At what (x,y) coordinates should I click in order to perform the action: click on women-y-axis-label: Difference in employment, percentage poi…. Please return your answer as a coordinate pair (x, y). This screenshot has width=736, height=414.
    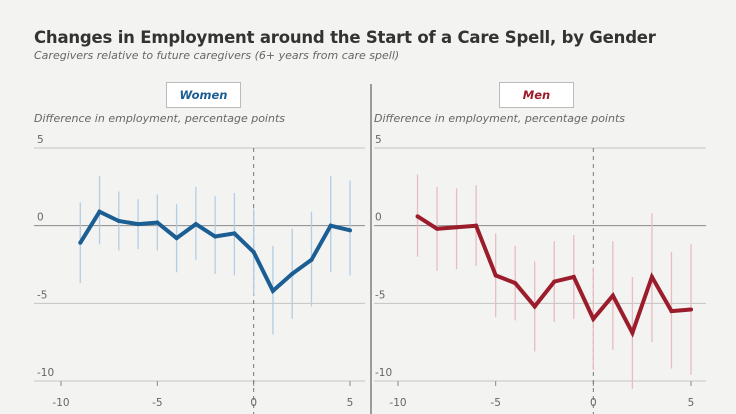
    Looking at the image, I should click on (159, 118).